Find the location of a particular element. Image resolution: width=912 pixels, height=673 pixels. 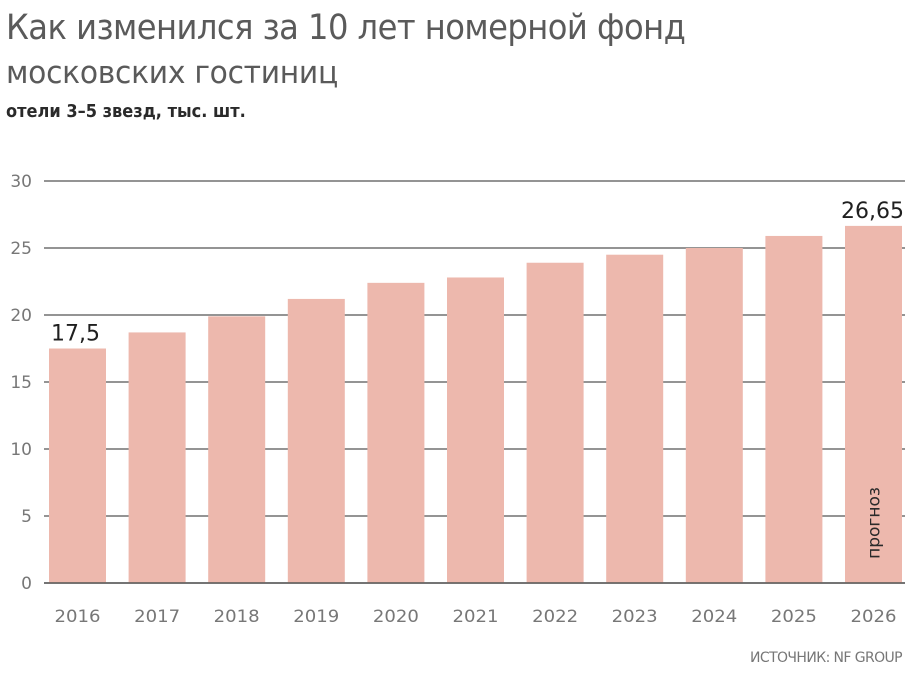

x-tick-label: 2016 is located at coordinates (78, 617).